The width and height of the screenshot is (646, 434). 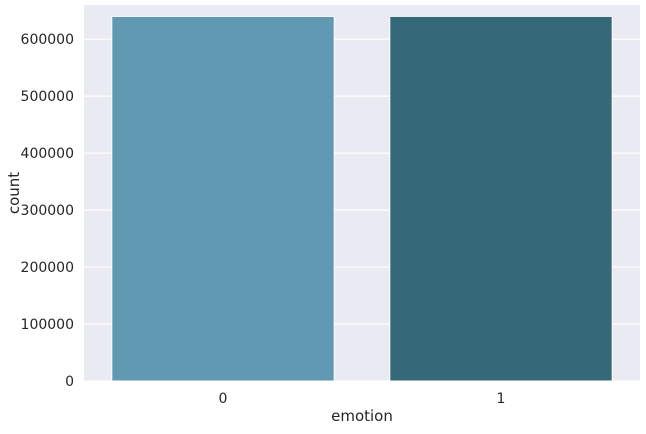 What do you see at coordinates (362, 416) in the screenshot?
I see `x-axis-label: emotion` at bounding box center [362, 416].